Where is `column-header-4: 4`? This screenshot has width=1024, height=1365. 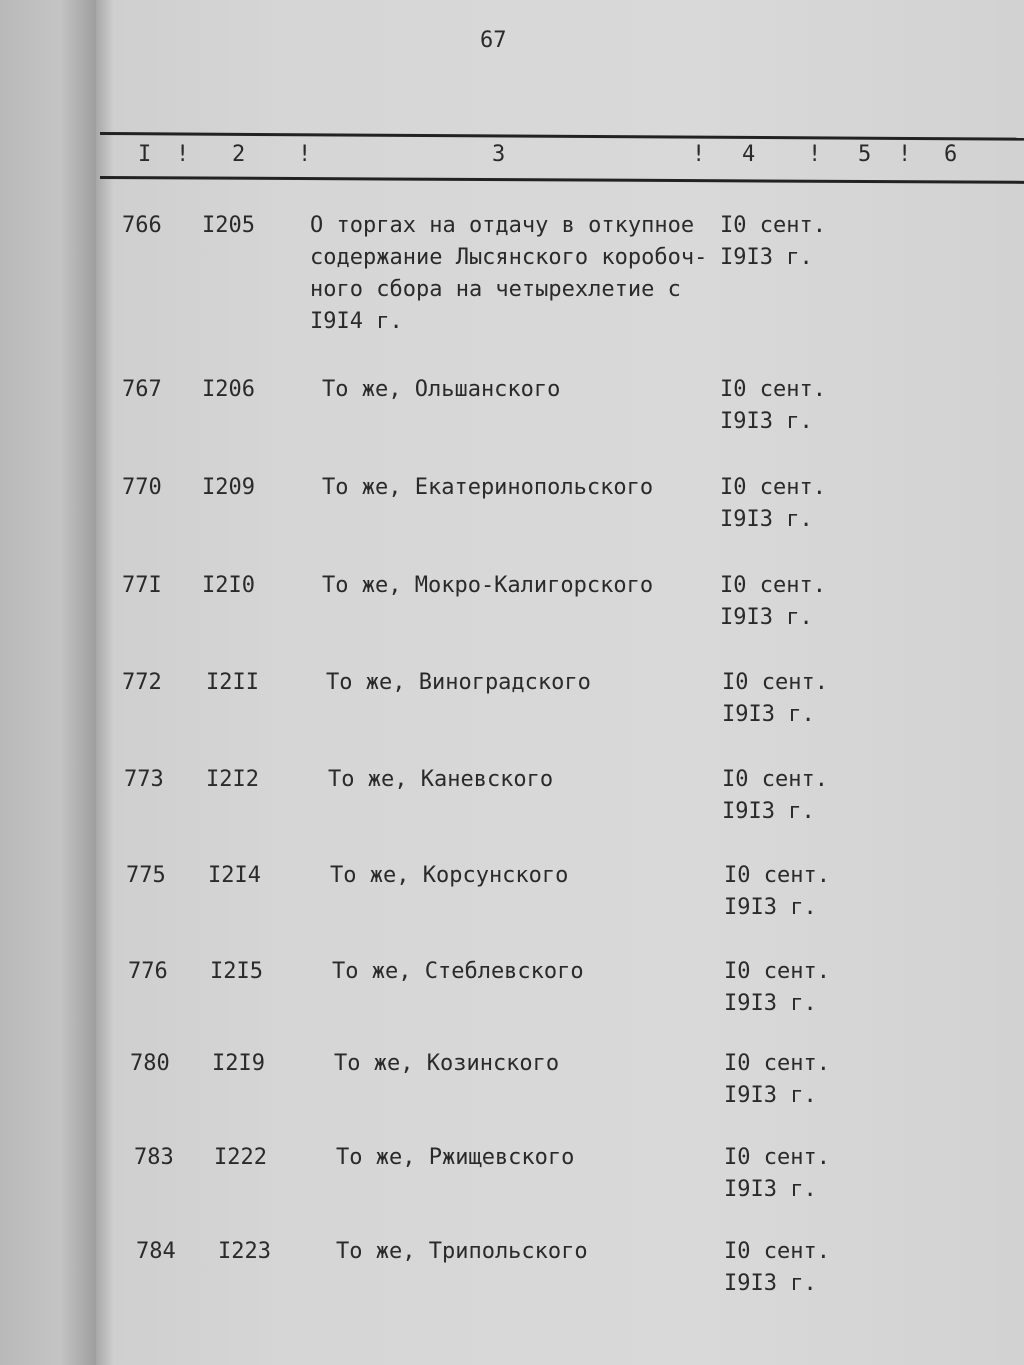
column-header-4: 4 is located at coordinates (749, 154).